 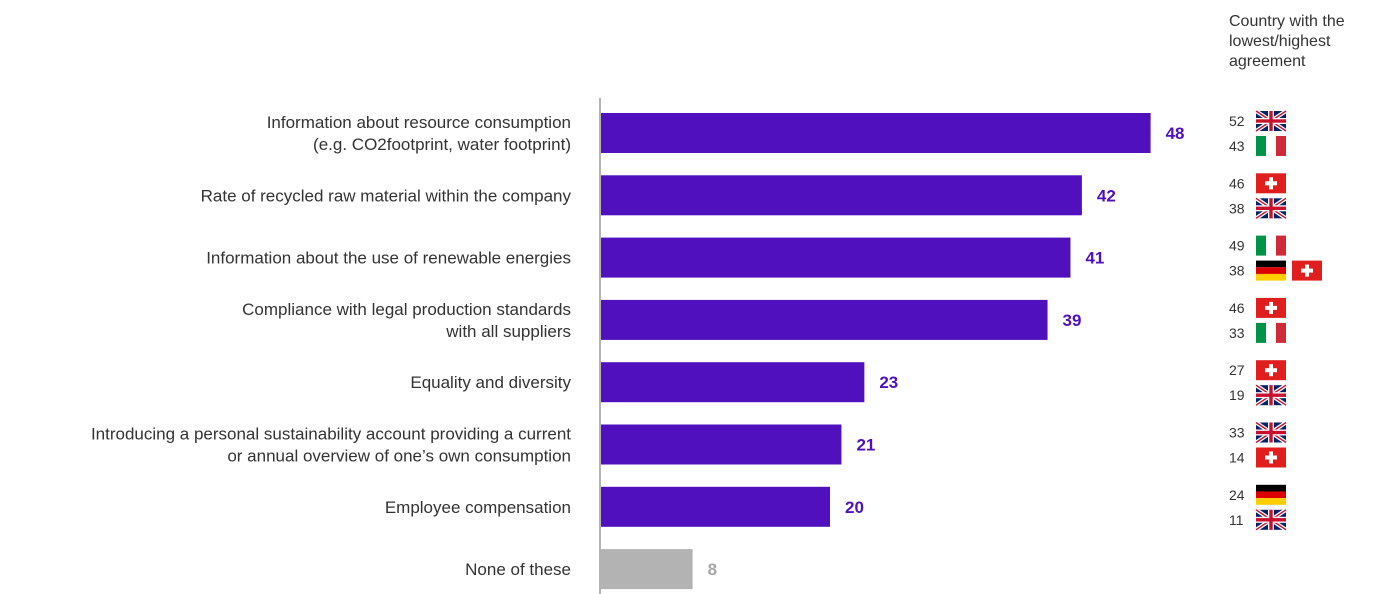 What do you see at coordinates (888, 382) in the screenshot?
I see `value-label: 23` at bounding box center [888, 382].